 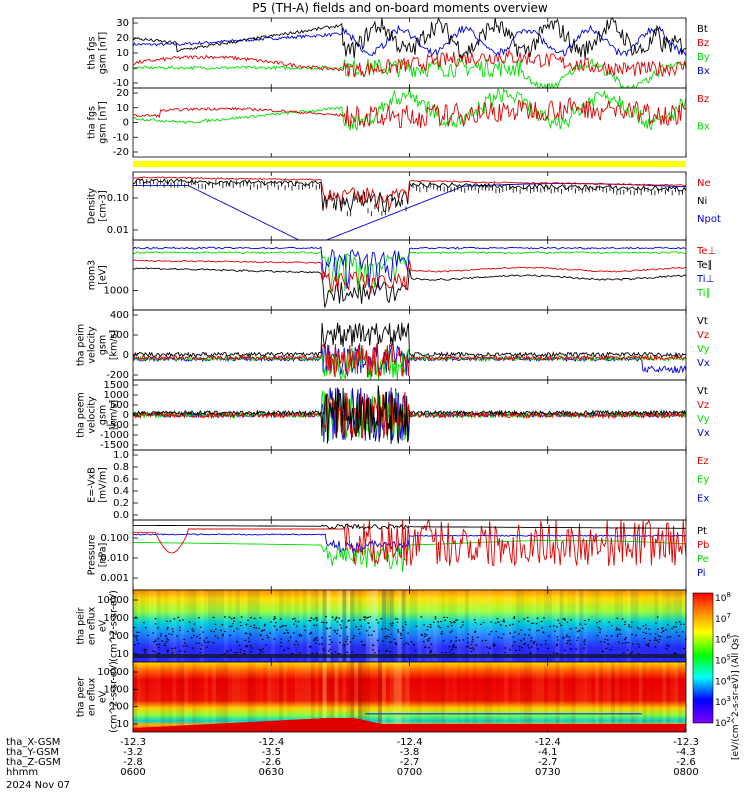 What do you see at coordinates (271, 762) in the screenshot?
I see `ephemeris-value: -2.6` at bounding box center [271, 762].